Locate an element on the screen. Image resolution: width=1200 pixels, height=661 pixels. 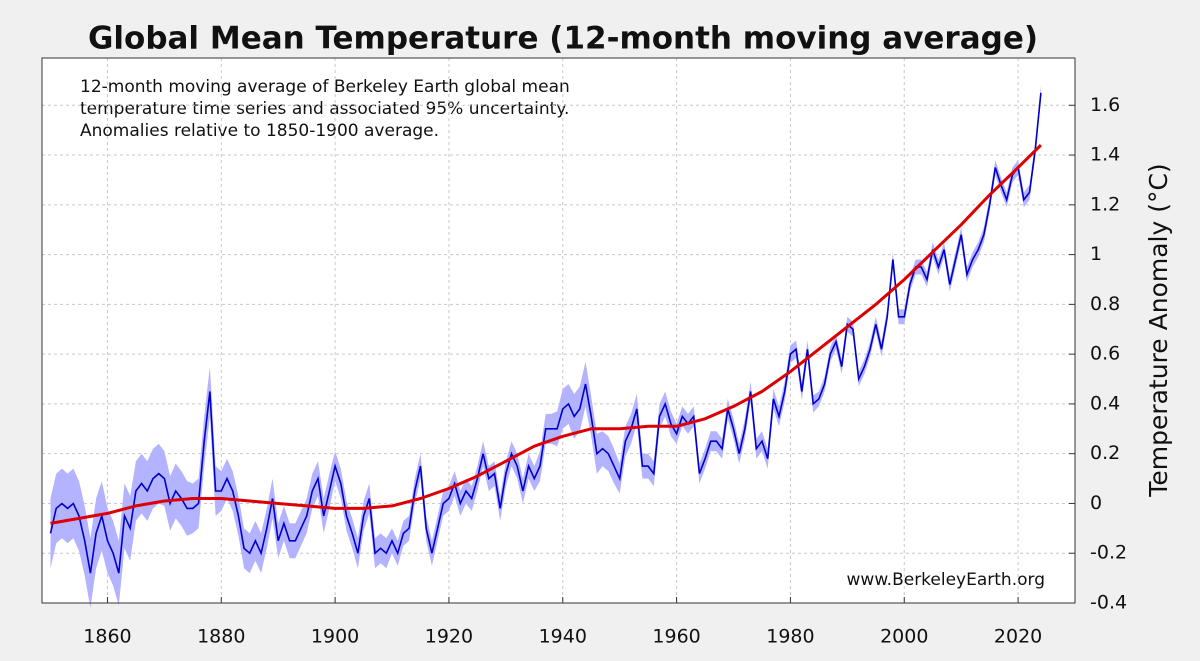
x-tick-label: 1940 is located at coordinates (563, 637).